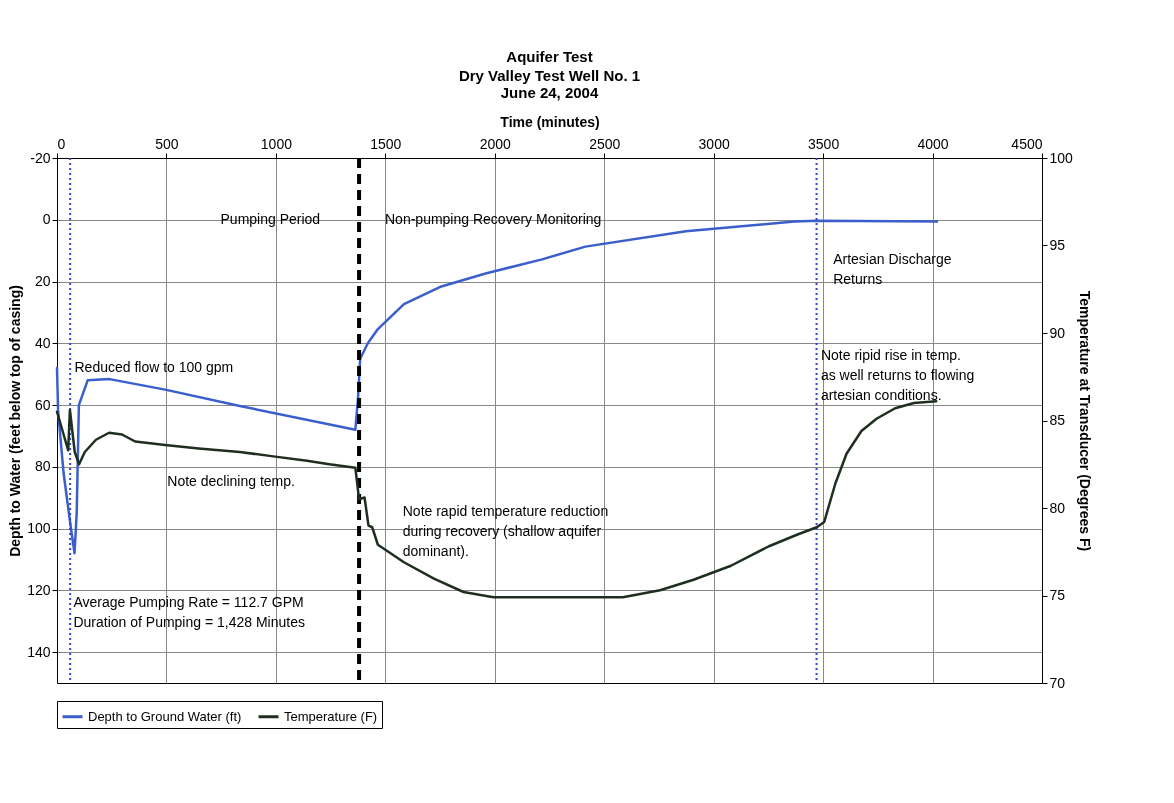 This screenshot has width=1174, height=803. What do you see at coordinates (46, 219) in the screenshot?
I see `y-tick-label: 0` at bounding box center [46, 219].